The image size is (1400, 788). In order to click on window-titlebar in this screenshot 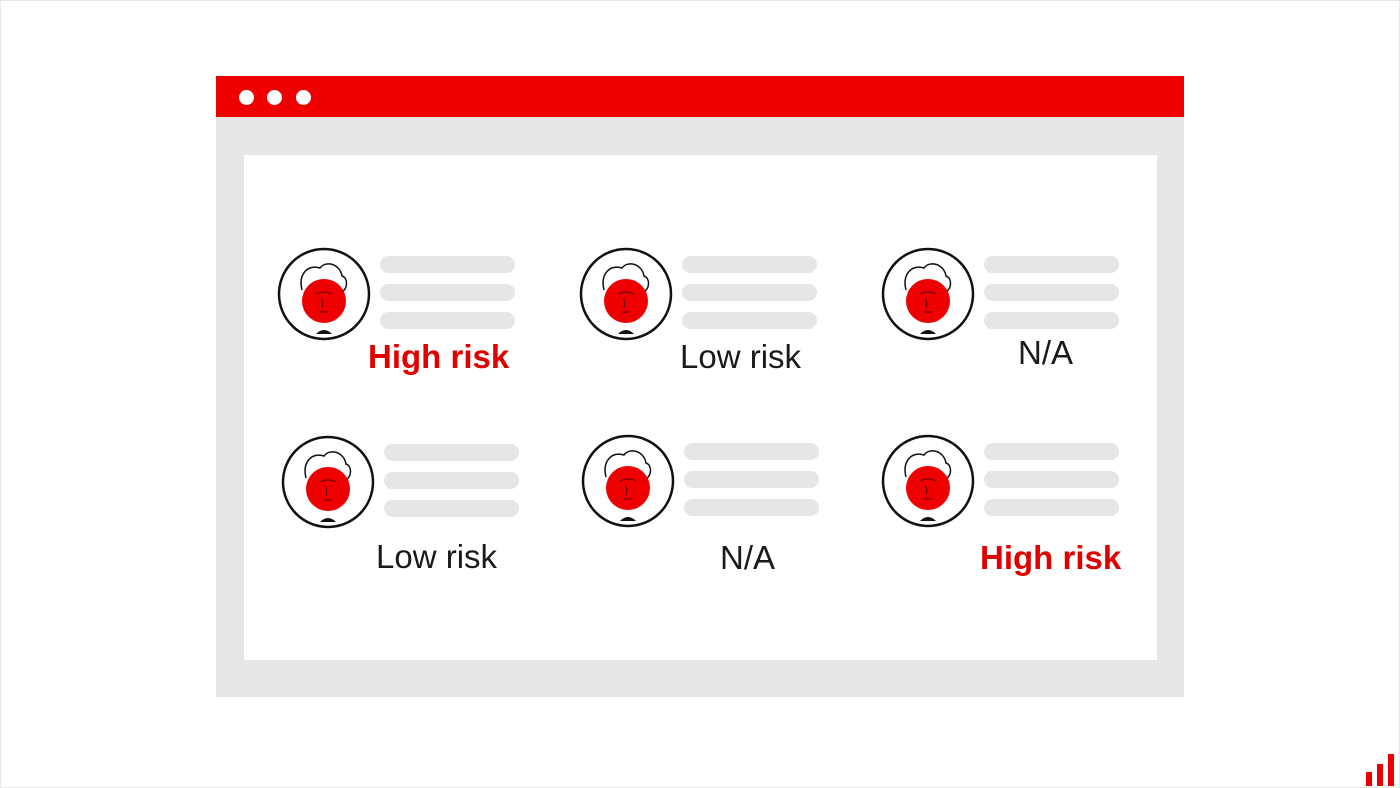, I will do `click(700, 96)`.